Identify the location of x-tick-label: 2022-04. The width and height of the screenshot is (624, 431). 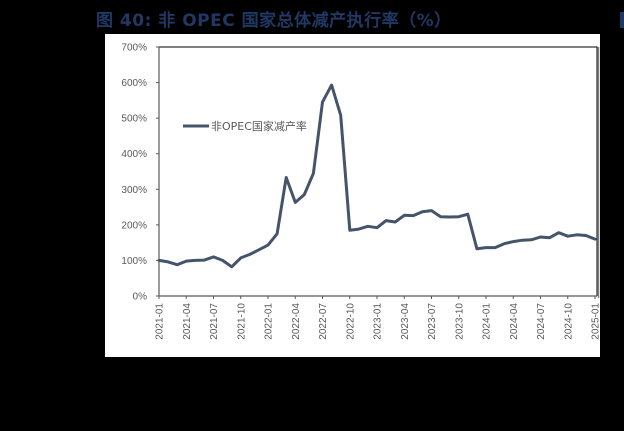
(296, 321).